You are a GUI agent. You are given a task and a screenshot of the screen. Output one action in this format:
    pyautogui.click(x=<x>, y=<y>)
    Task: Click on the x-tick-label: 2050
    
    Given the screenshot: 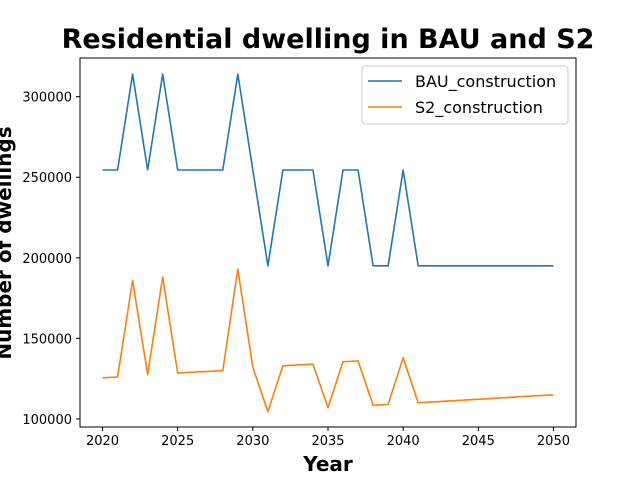 What is the action you would take?
    pyautogui.click(x=553, y=441)
    